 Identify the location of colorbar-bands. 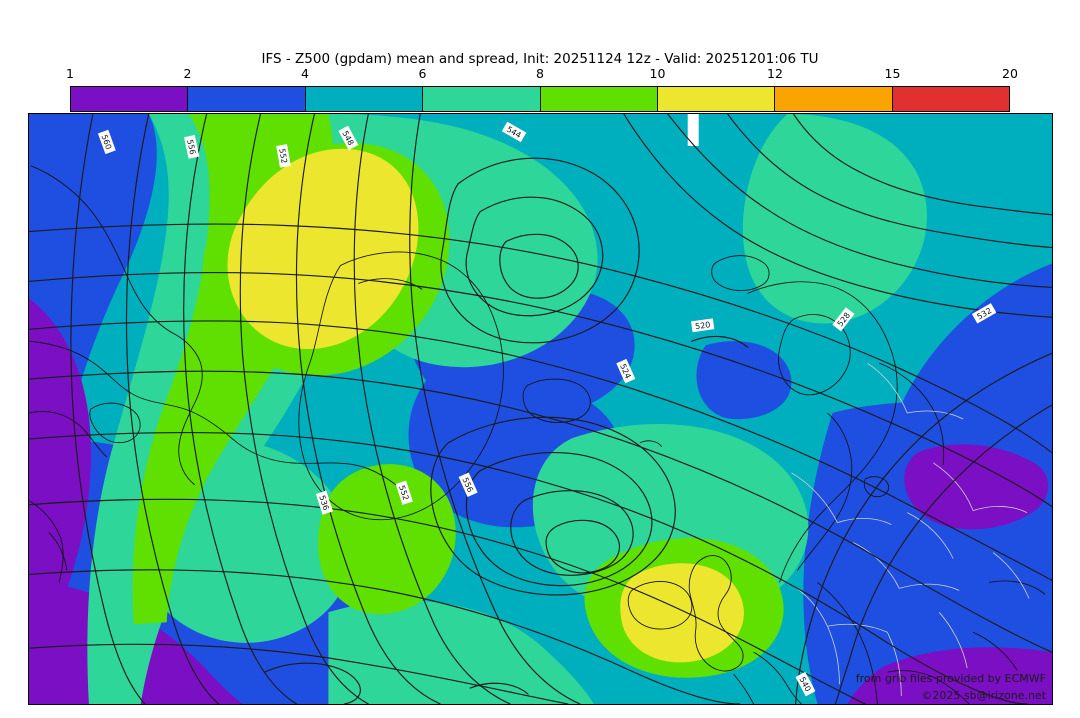
(540, 99).